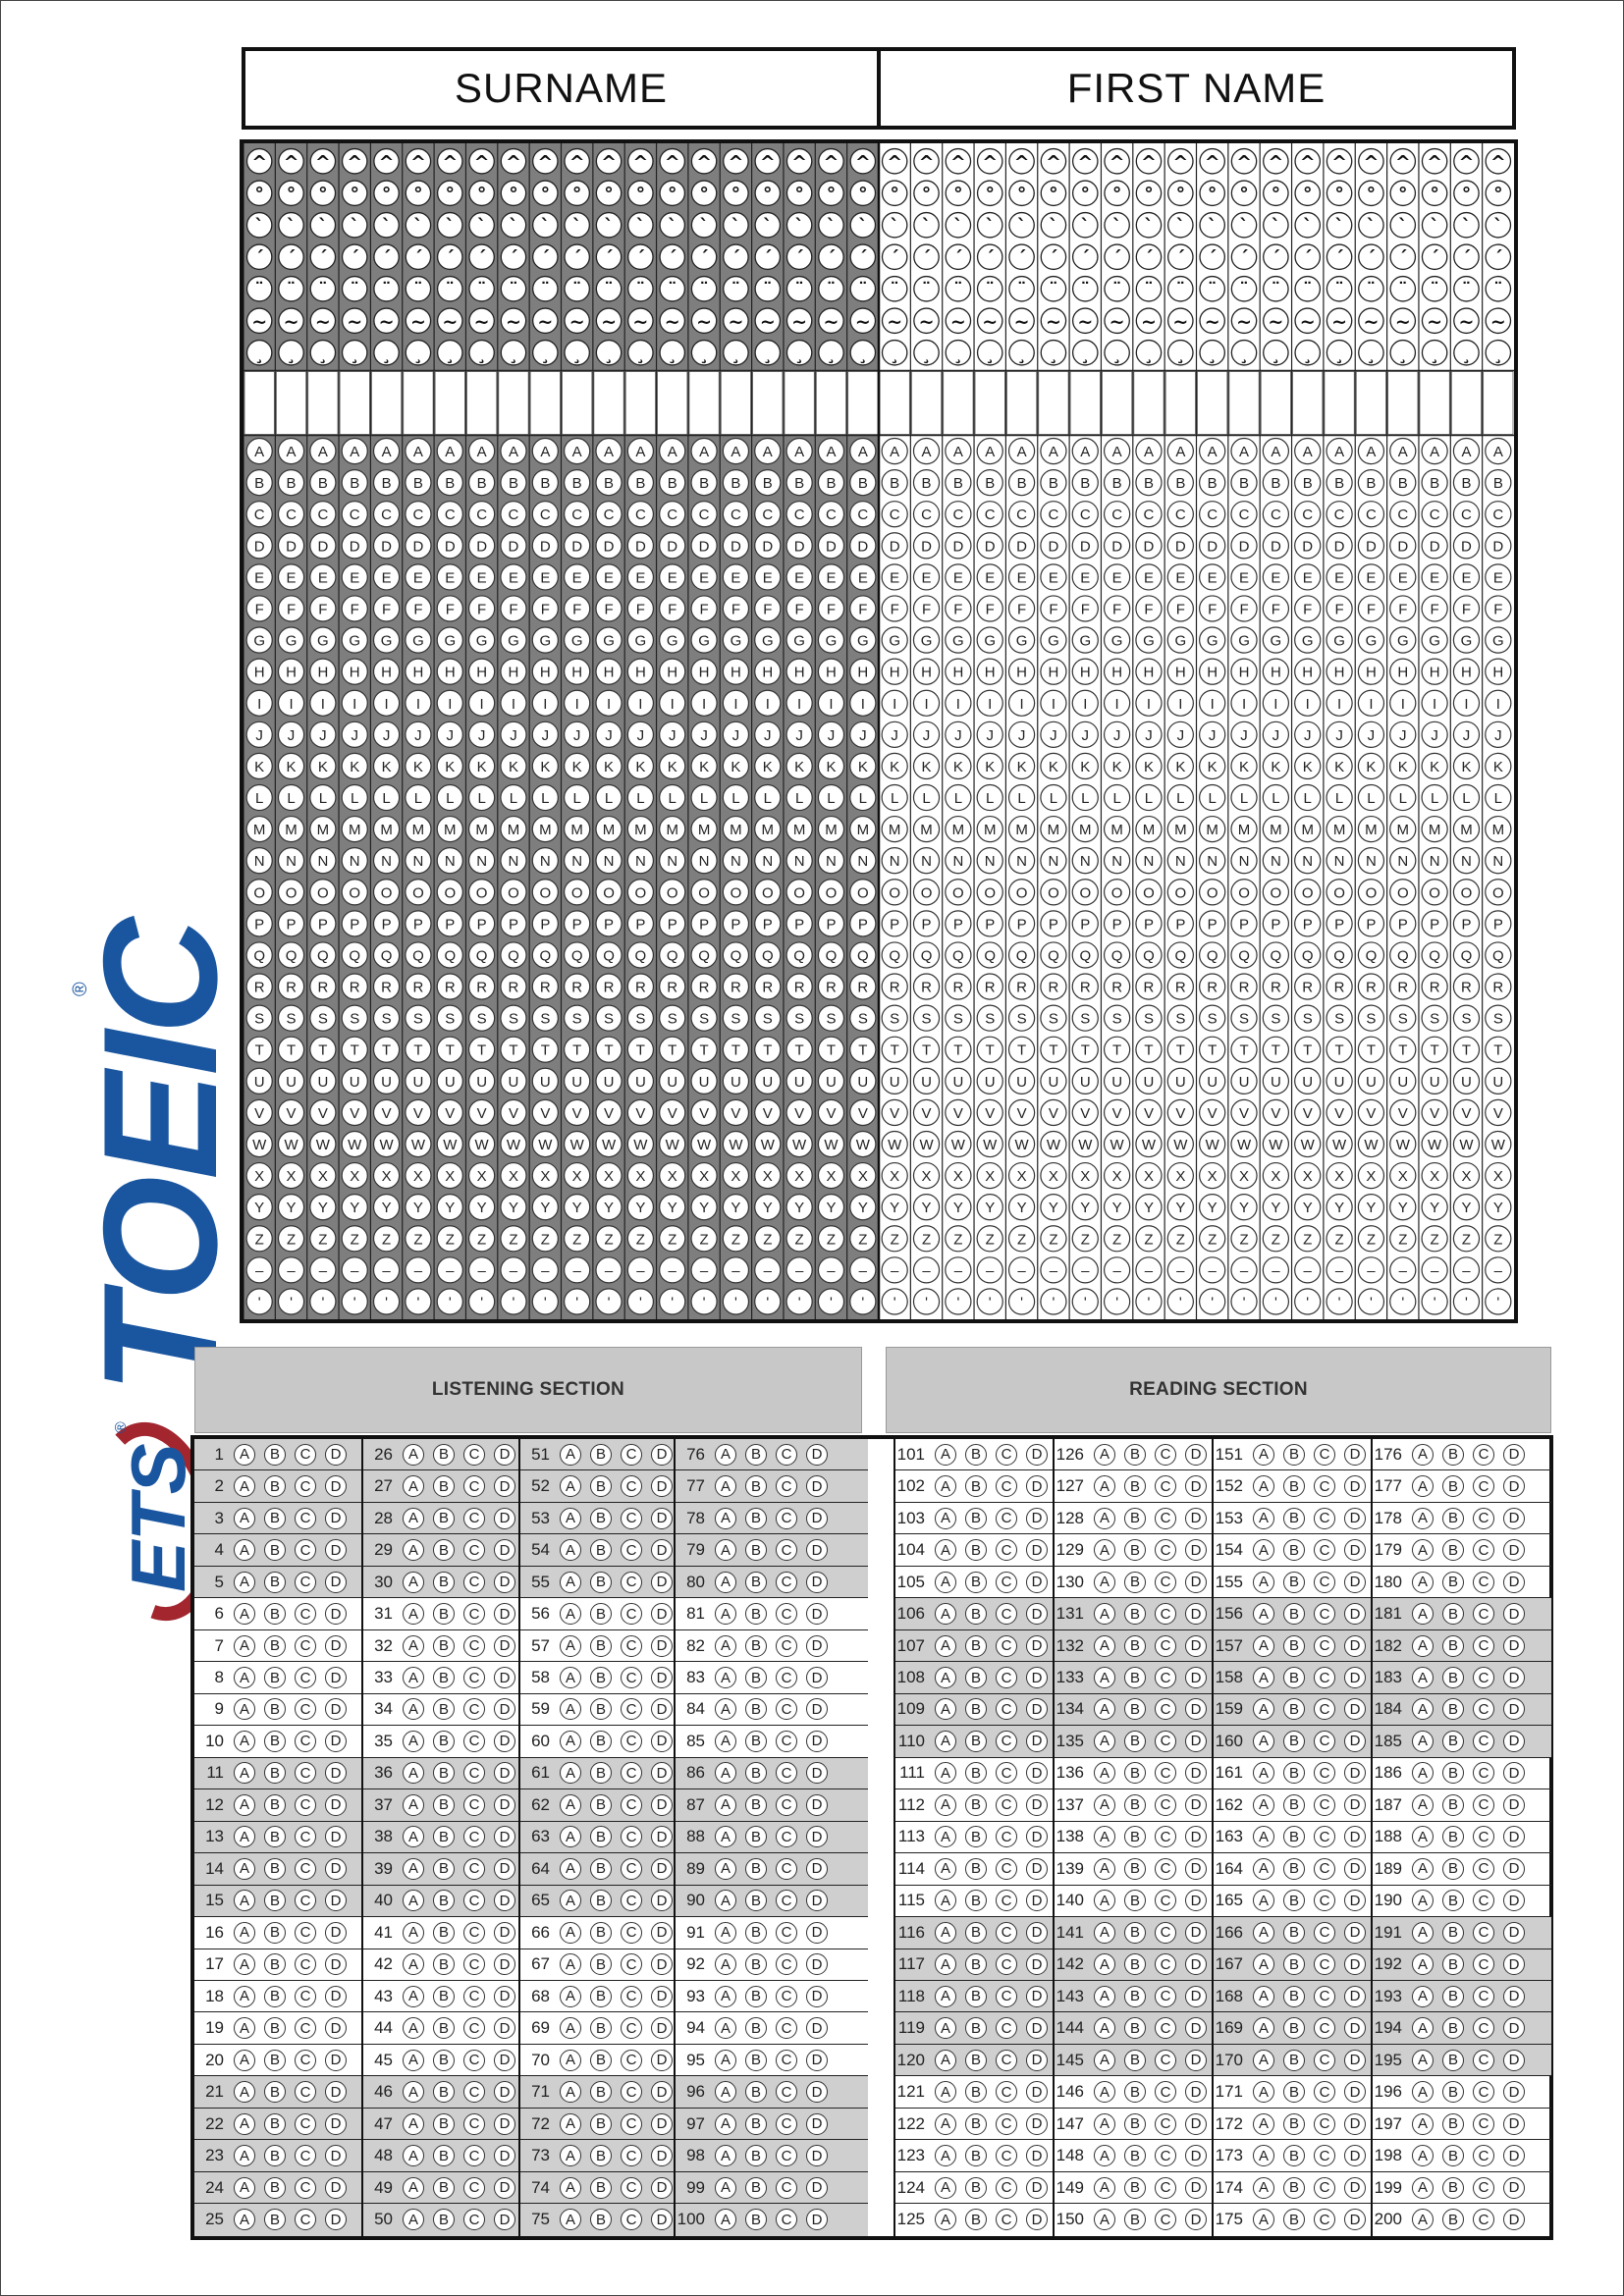 Image resolution: width=1624 pixels, height=2296 pixels. Describe the element at coordinates (1212, 1144) in the screenshot. I see `letter-bubble: W` at that location.